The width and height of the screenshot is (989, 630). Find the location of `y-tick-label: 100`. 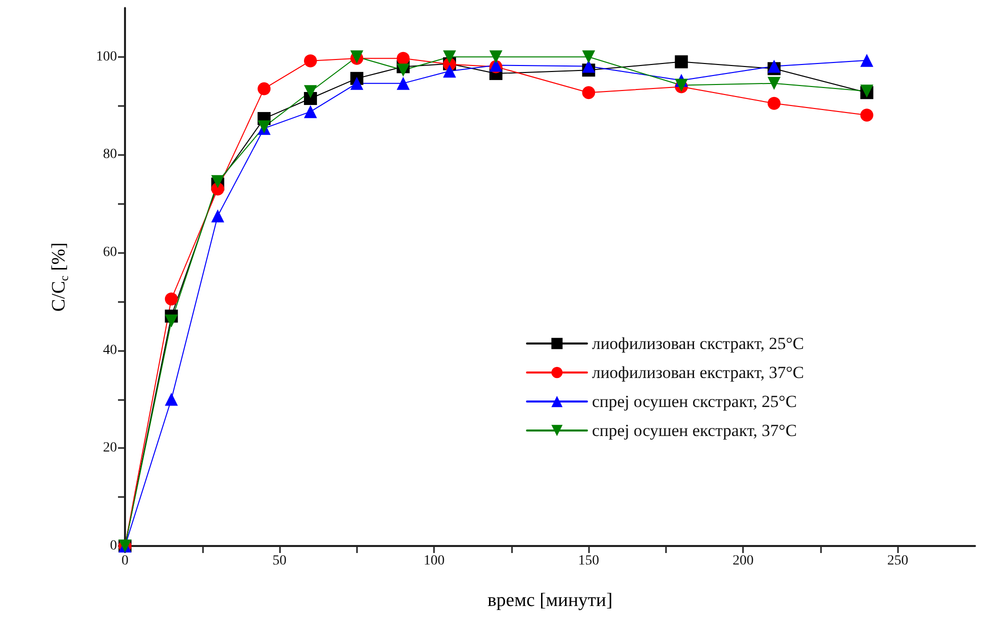

y-tick-label: 100 is located at coordinates (106, 56).